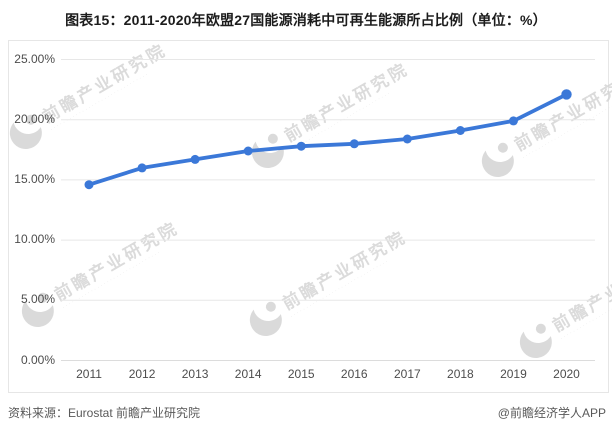 This screenshot has height=430, width=612. What do you see at coordinates (460, 374) in the screenshot?
I see `x-axis-tick-label: 2018` at bounding box center [460, 374].